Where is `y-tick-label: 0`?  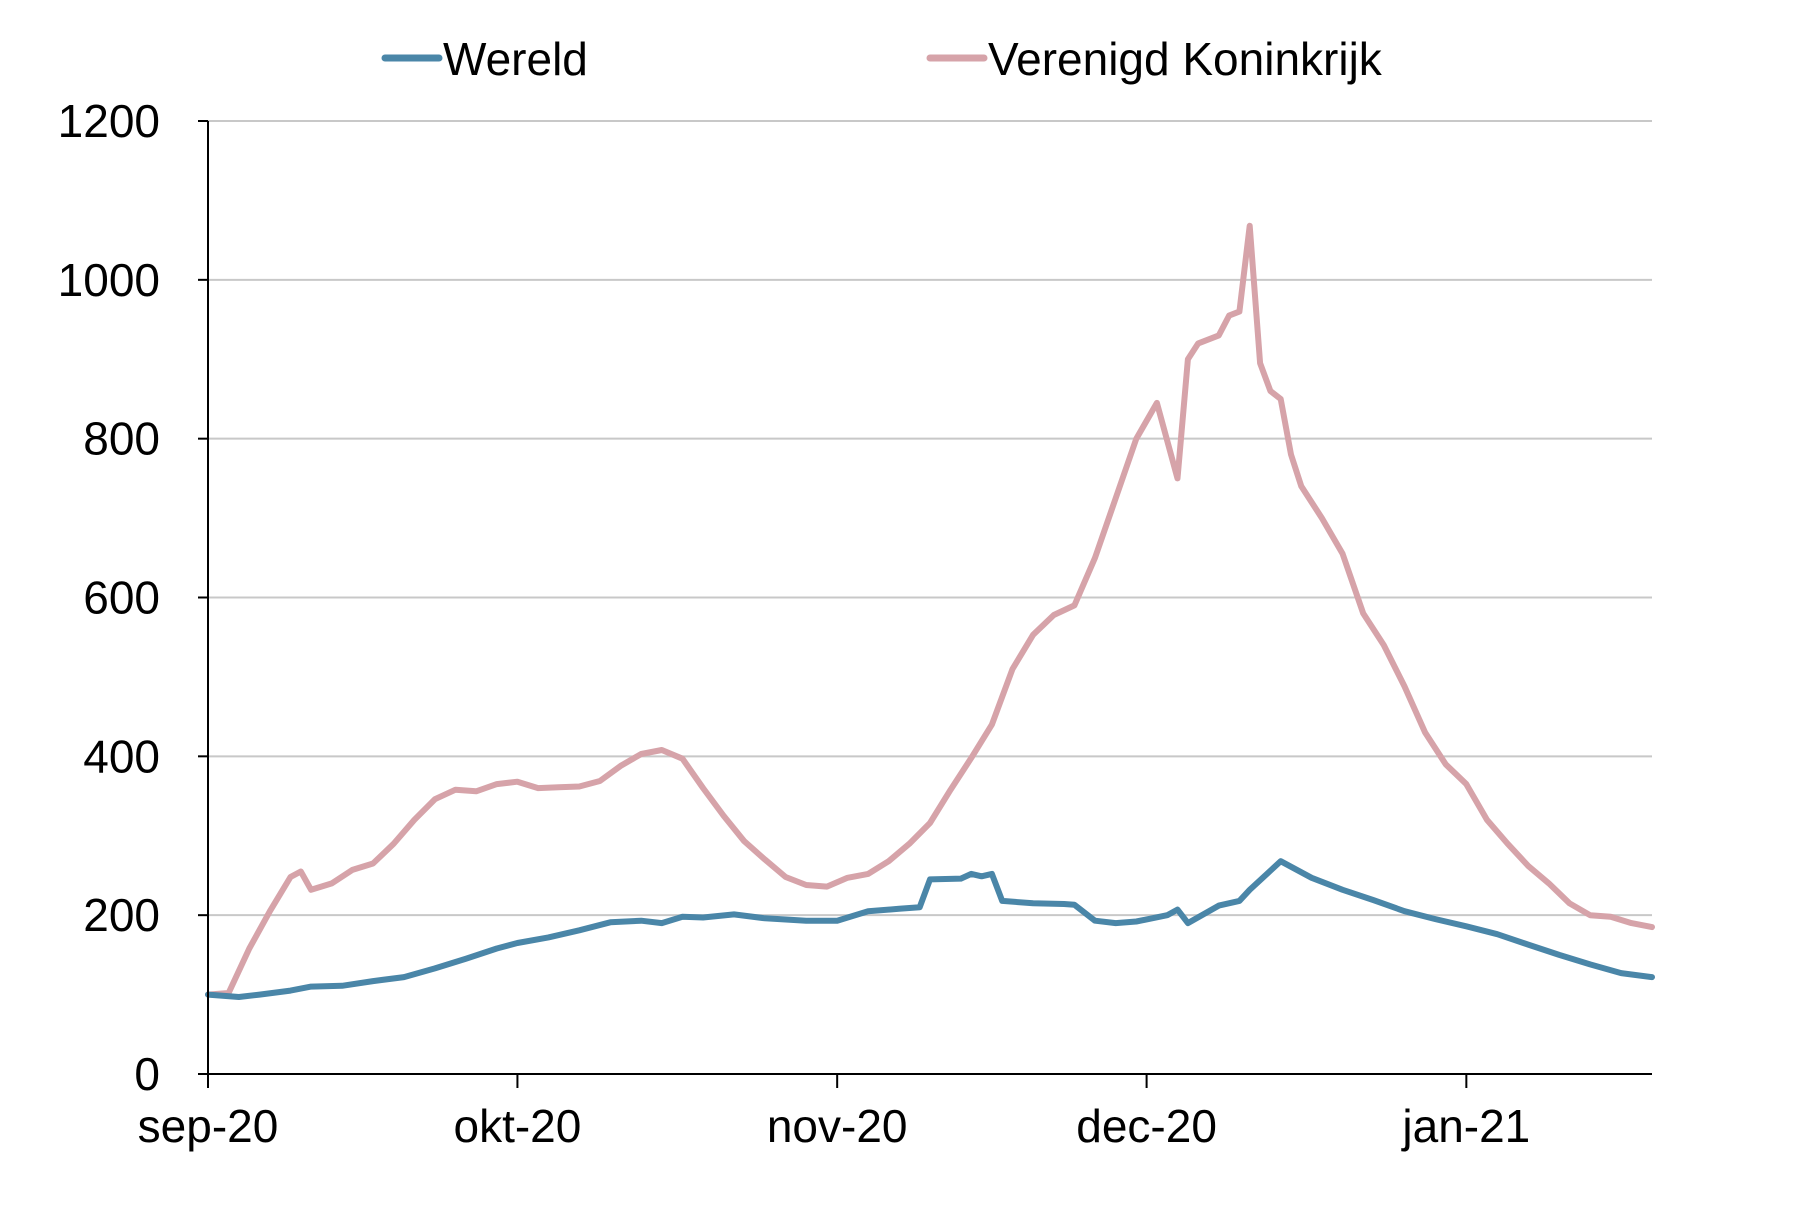
y-tick-label: 0 is located at coordinates (147, 1074).